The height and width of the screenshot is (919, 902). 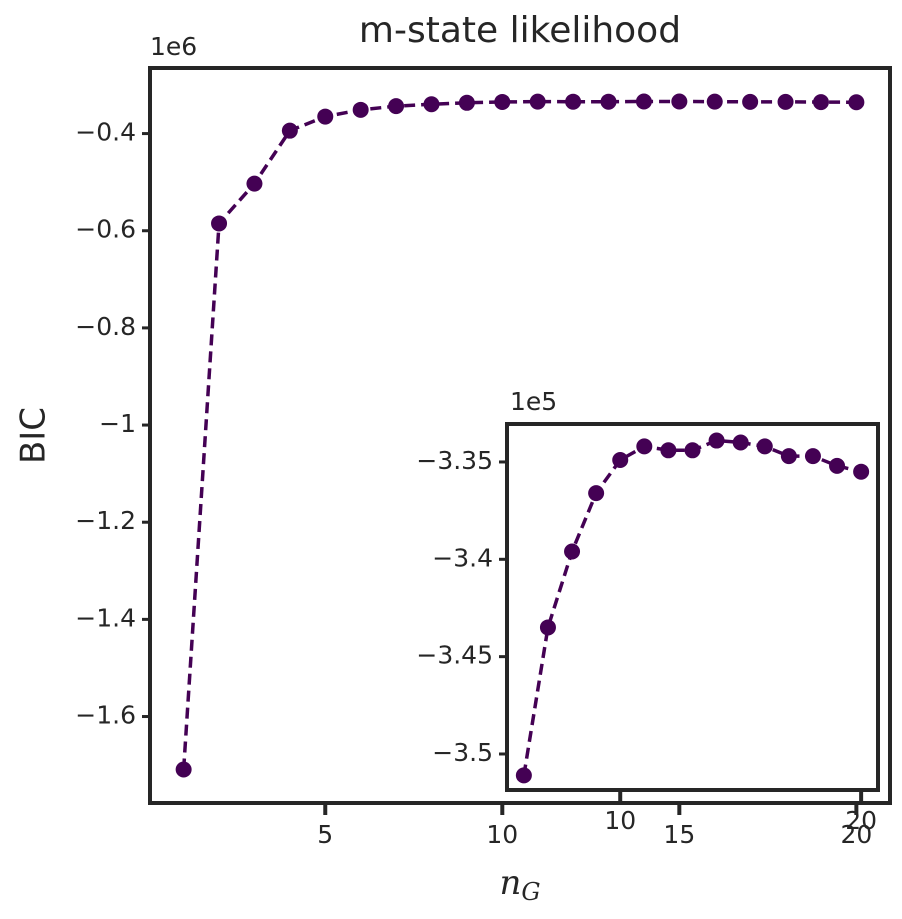 I want to click on y-axis-label: BIC, so click(x=34, y=435).